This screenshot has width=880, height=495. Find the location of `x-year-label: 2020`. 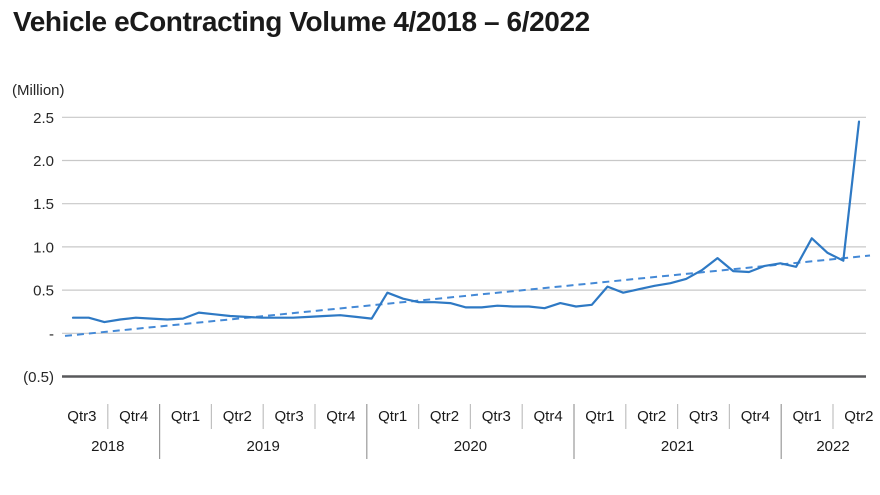

x-year-label: 2020 is located at coordinates (470, 446).